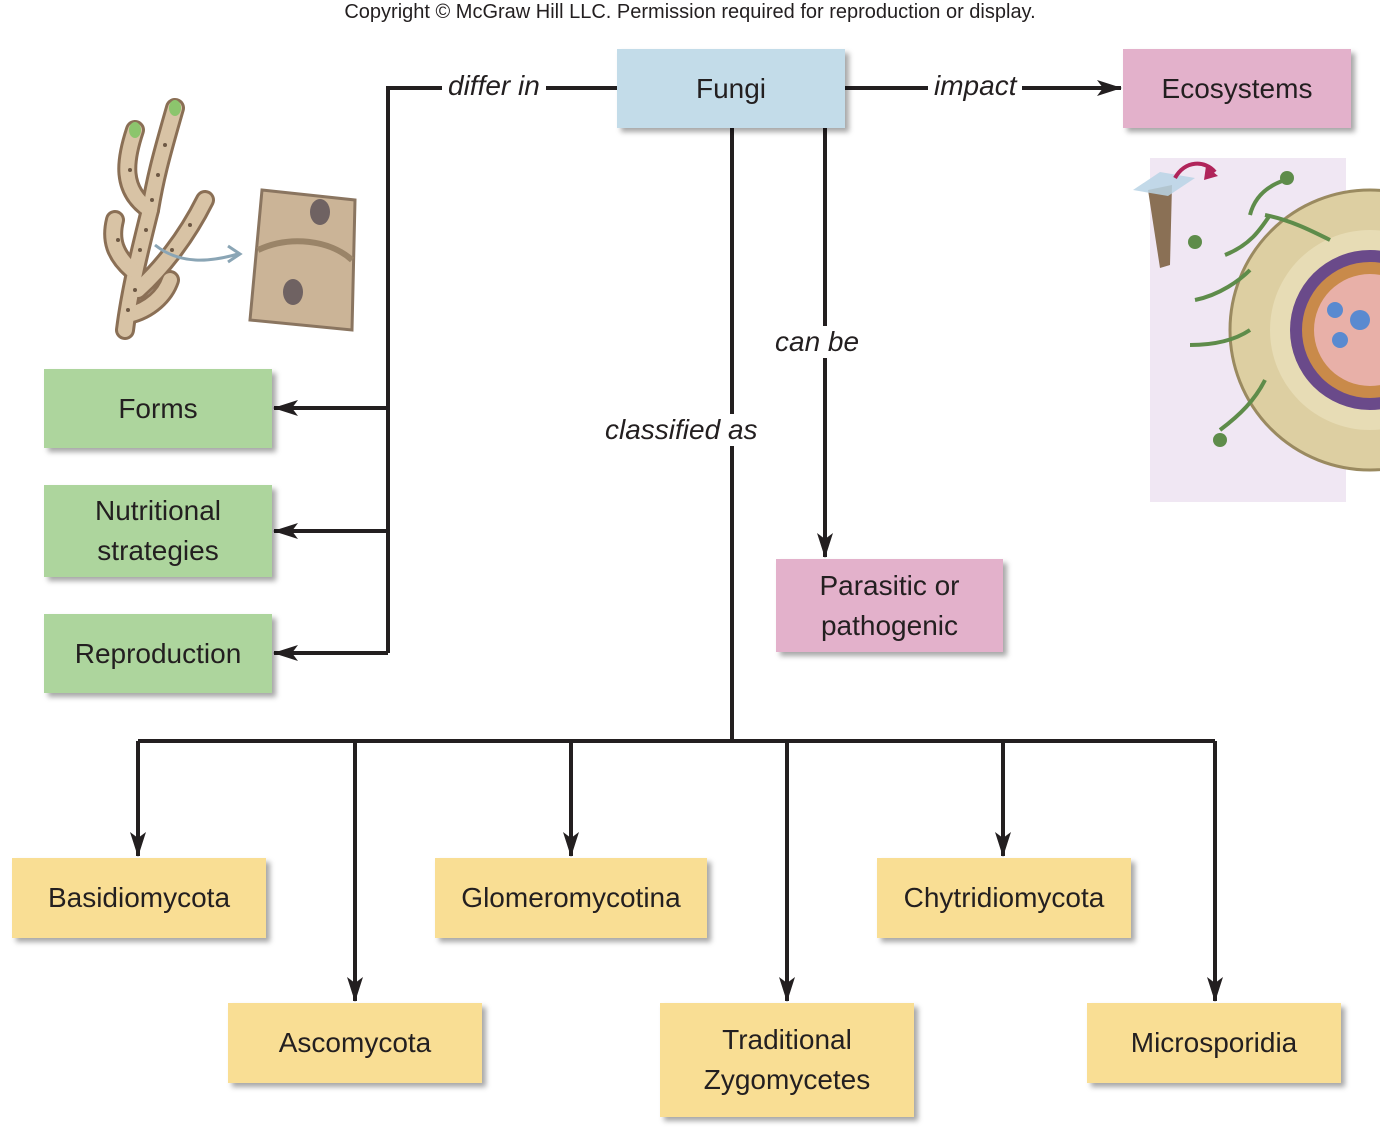 The width and height of the screenshot is (1380, 1145). I want to click on edge-label-classified-as: classified as, so click(681, 430).